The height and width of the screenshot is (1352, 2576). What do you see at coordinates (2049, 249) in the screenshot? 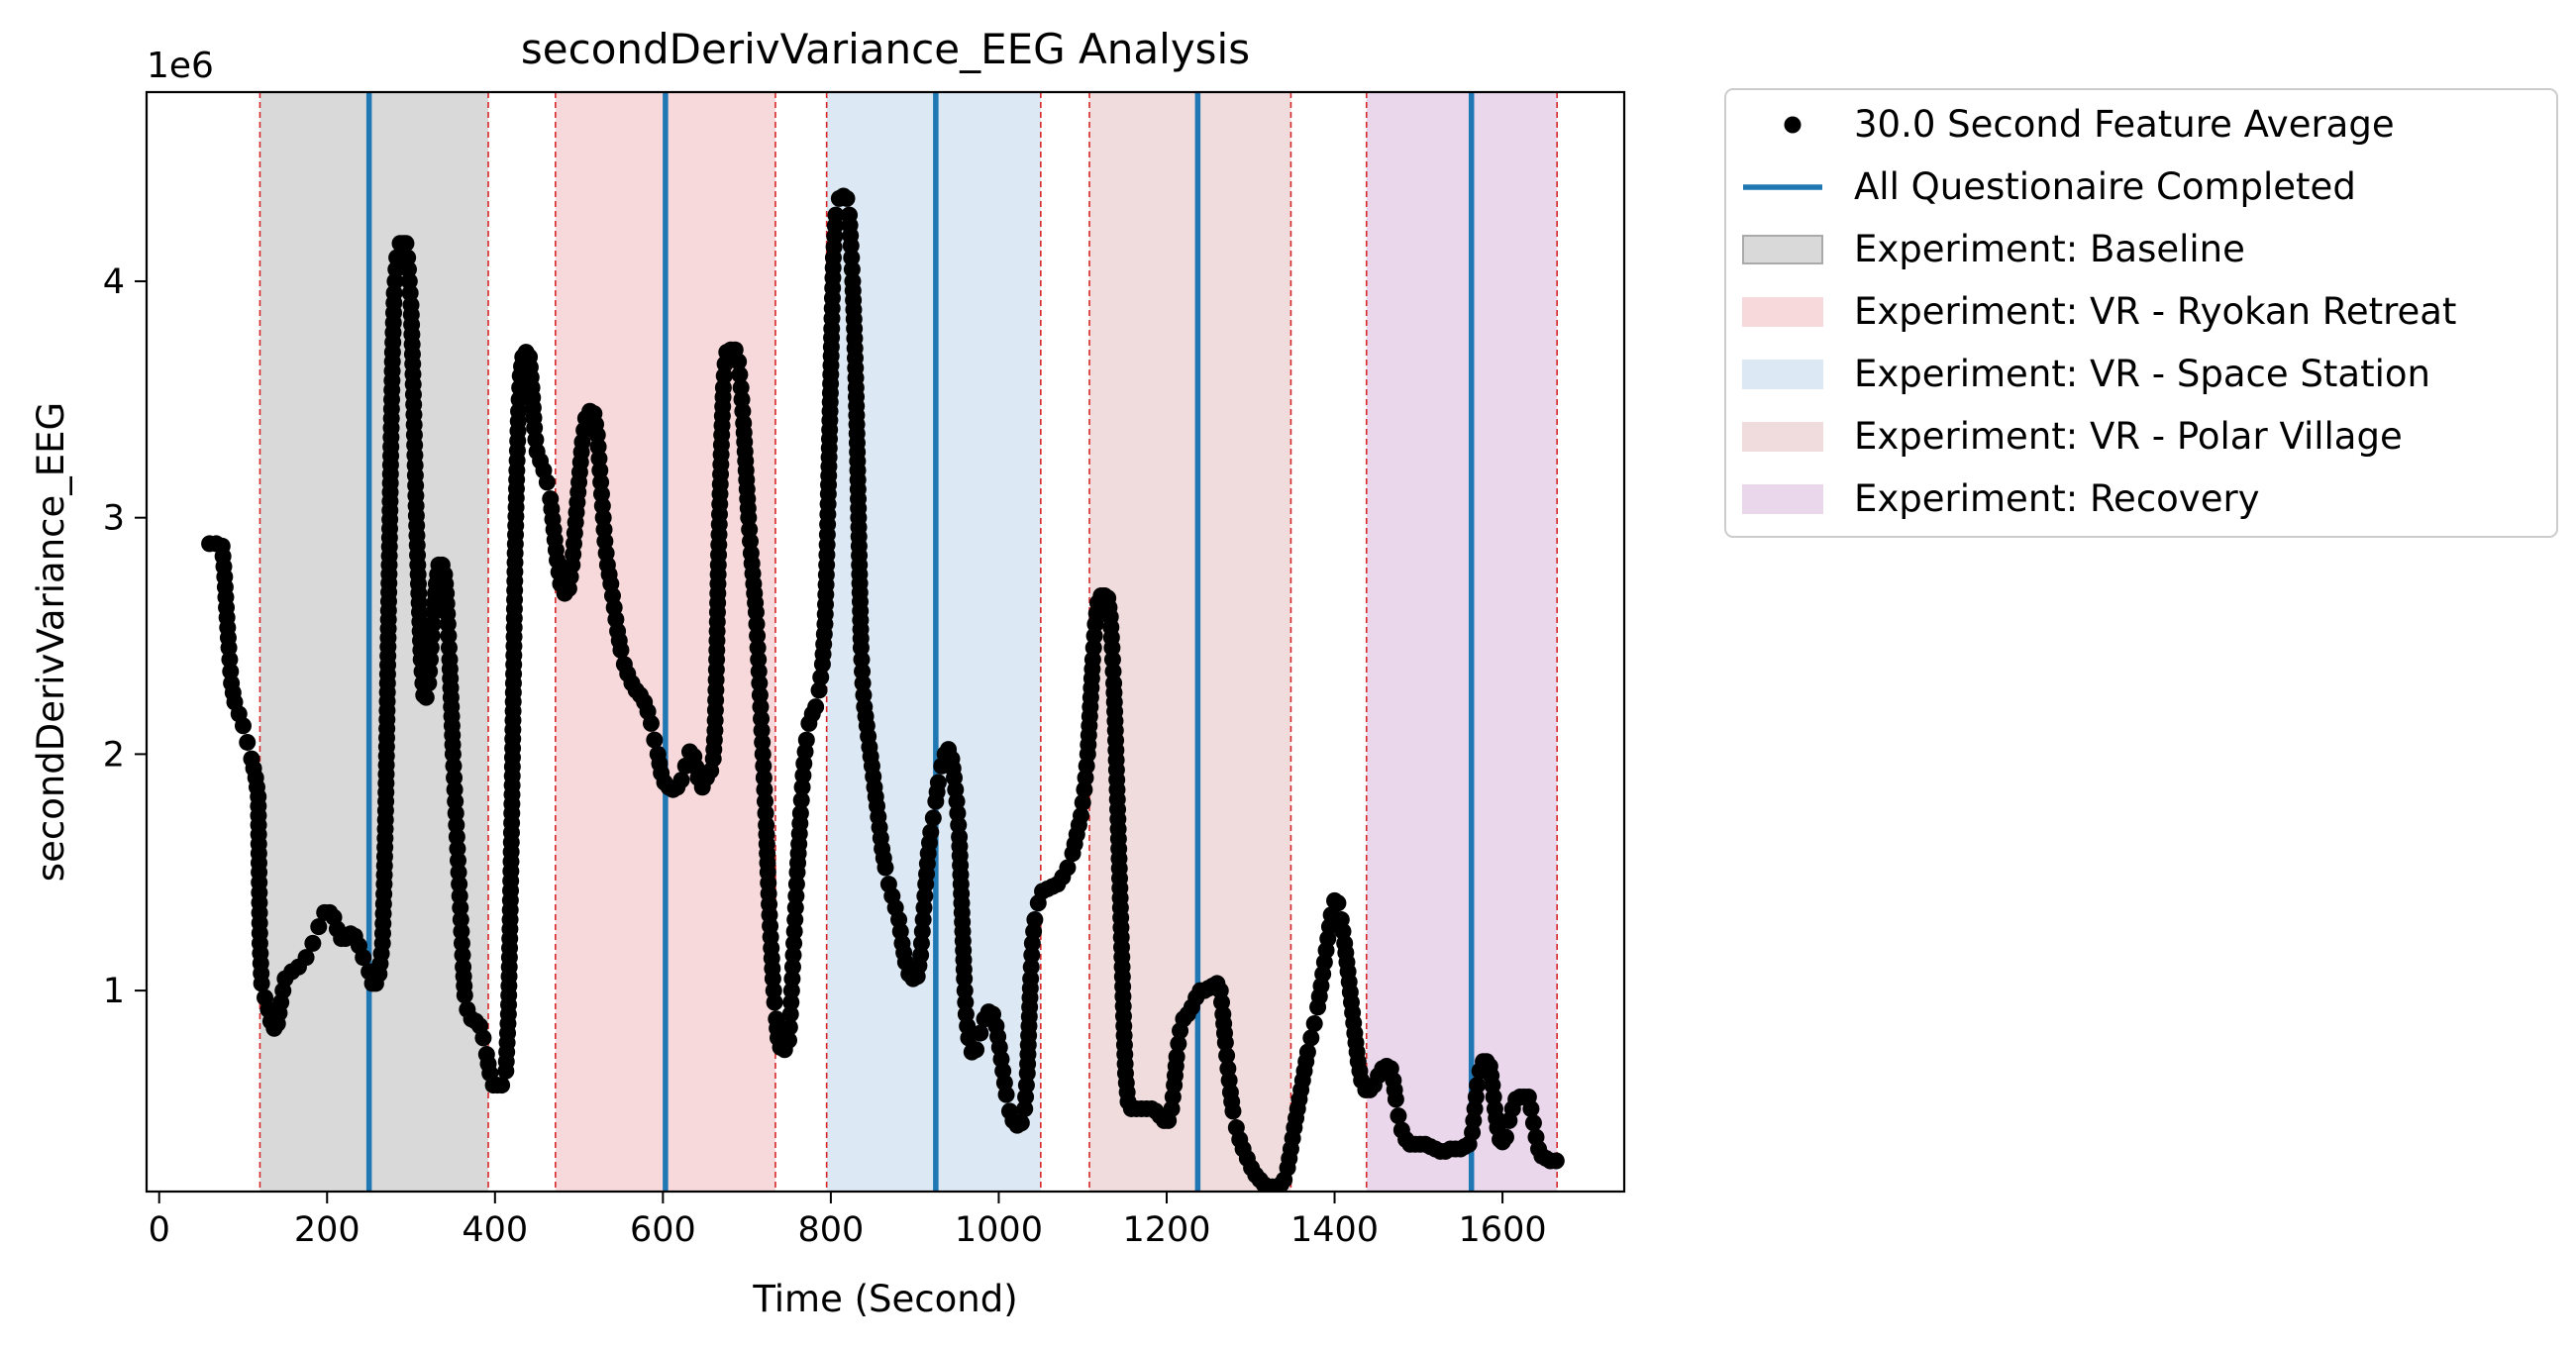
I see `legend-label: Experiment: Baseline` at bounding box center [2049, 249].